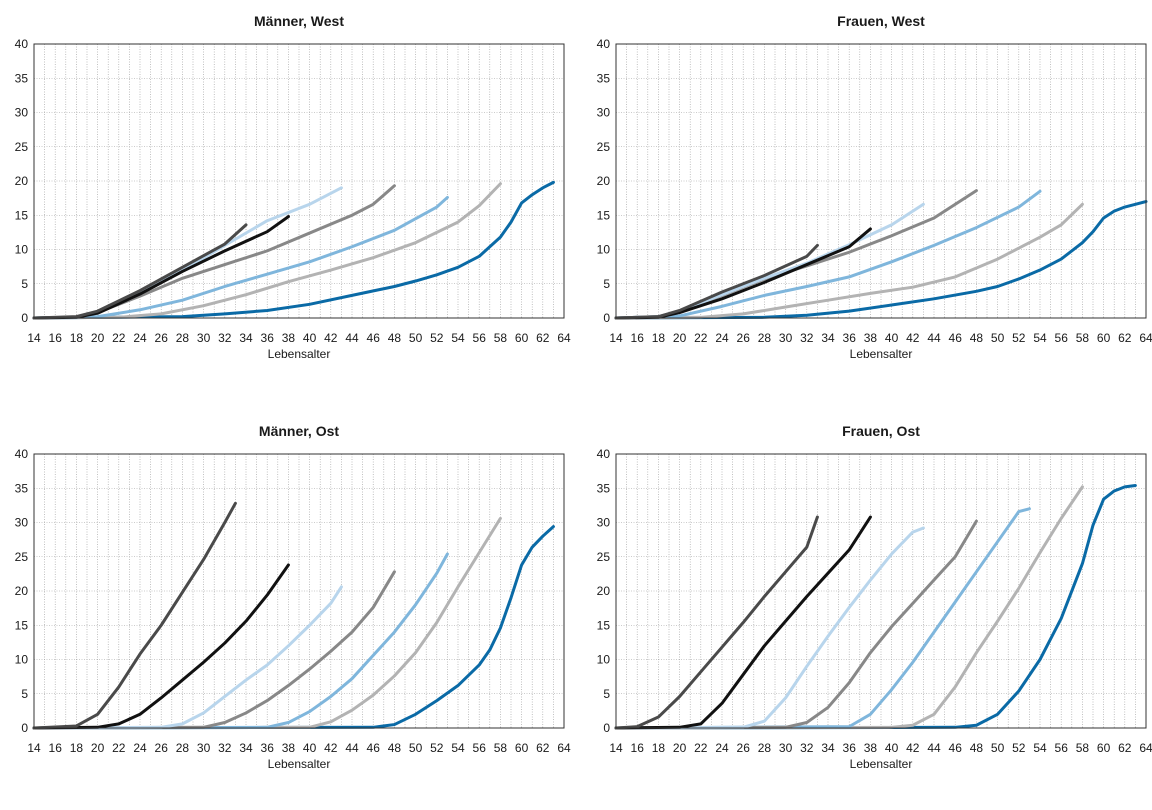 This screenshot has width=1152, height=810. I want to click on chart-title: Männer, Ost, so click(299, 431).